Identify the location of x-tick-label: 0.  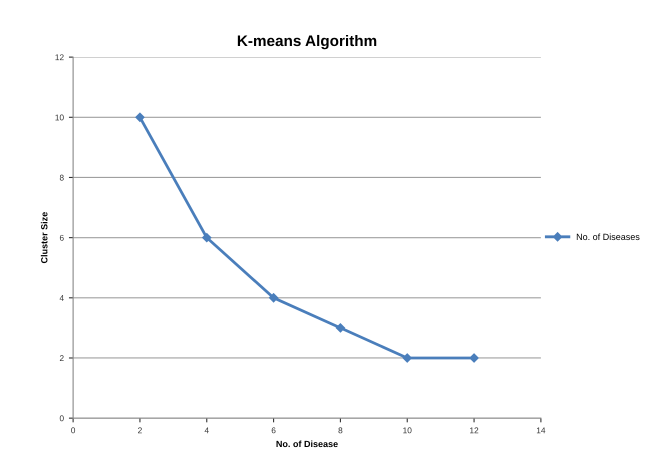
(73, 430).